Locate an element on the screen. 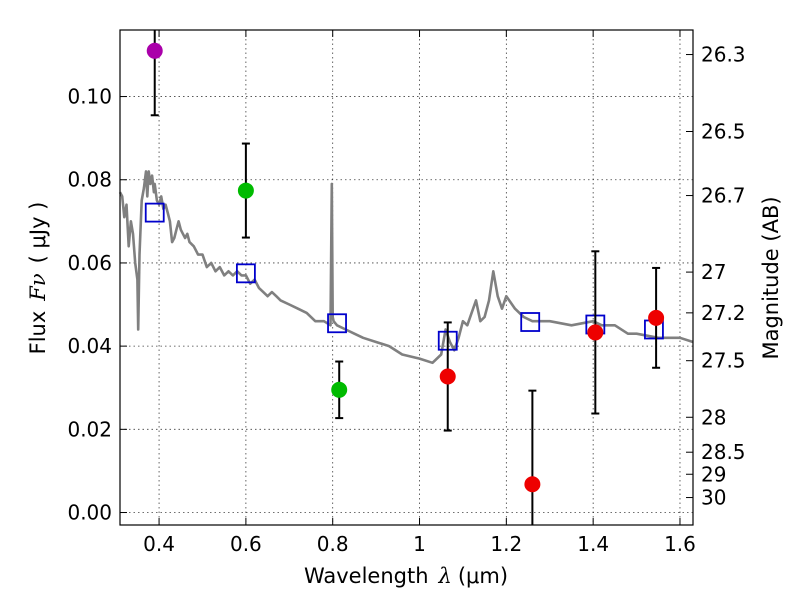 This screenshot has height=600, width=800. y2-tick-label: 27.5 is located at coordinates (723, 361).